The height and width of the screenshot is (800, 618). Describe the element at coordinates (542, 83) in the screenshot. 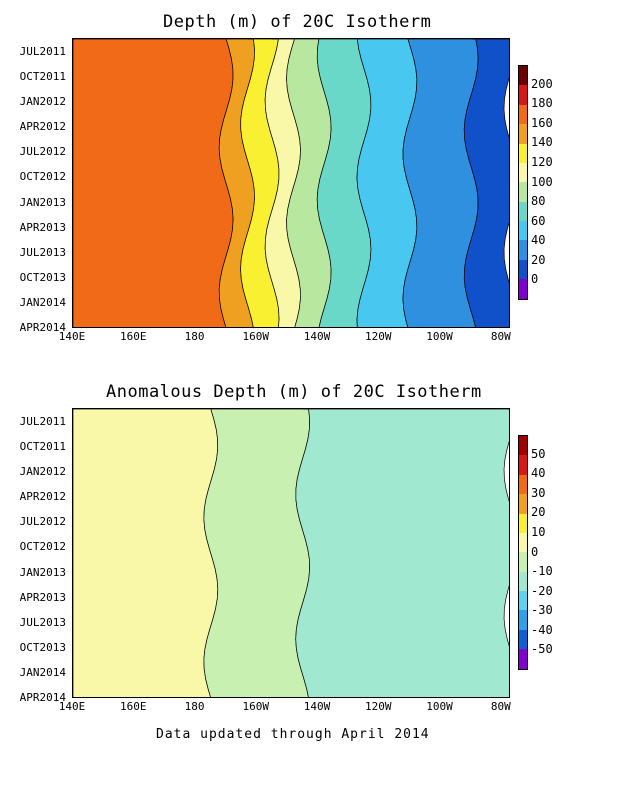

I see `colorbar-label: 200` at that location.